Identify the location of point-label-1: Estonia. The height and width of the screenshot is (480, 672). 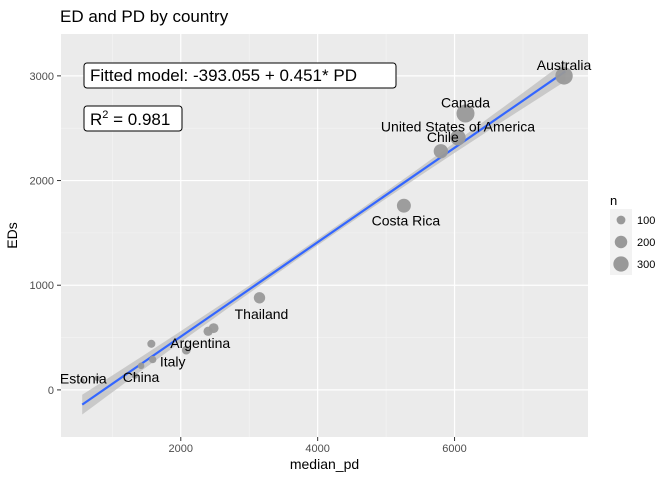
(83, 378).